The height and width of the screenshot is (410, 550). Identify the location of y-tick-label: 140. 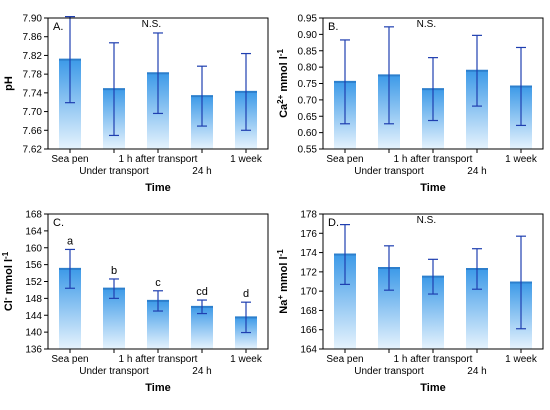
(33, 333).